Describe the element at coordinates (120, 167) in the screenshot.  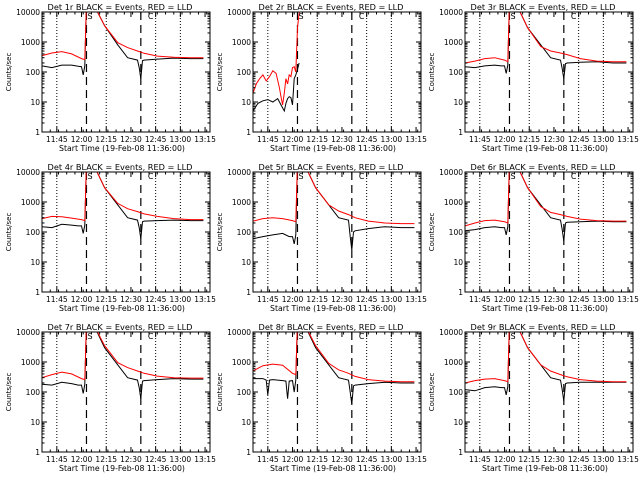
I see `panel-title: Det 4r BLACK = Events, RED = LLD` at that location.